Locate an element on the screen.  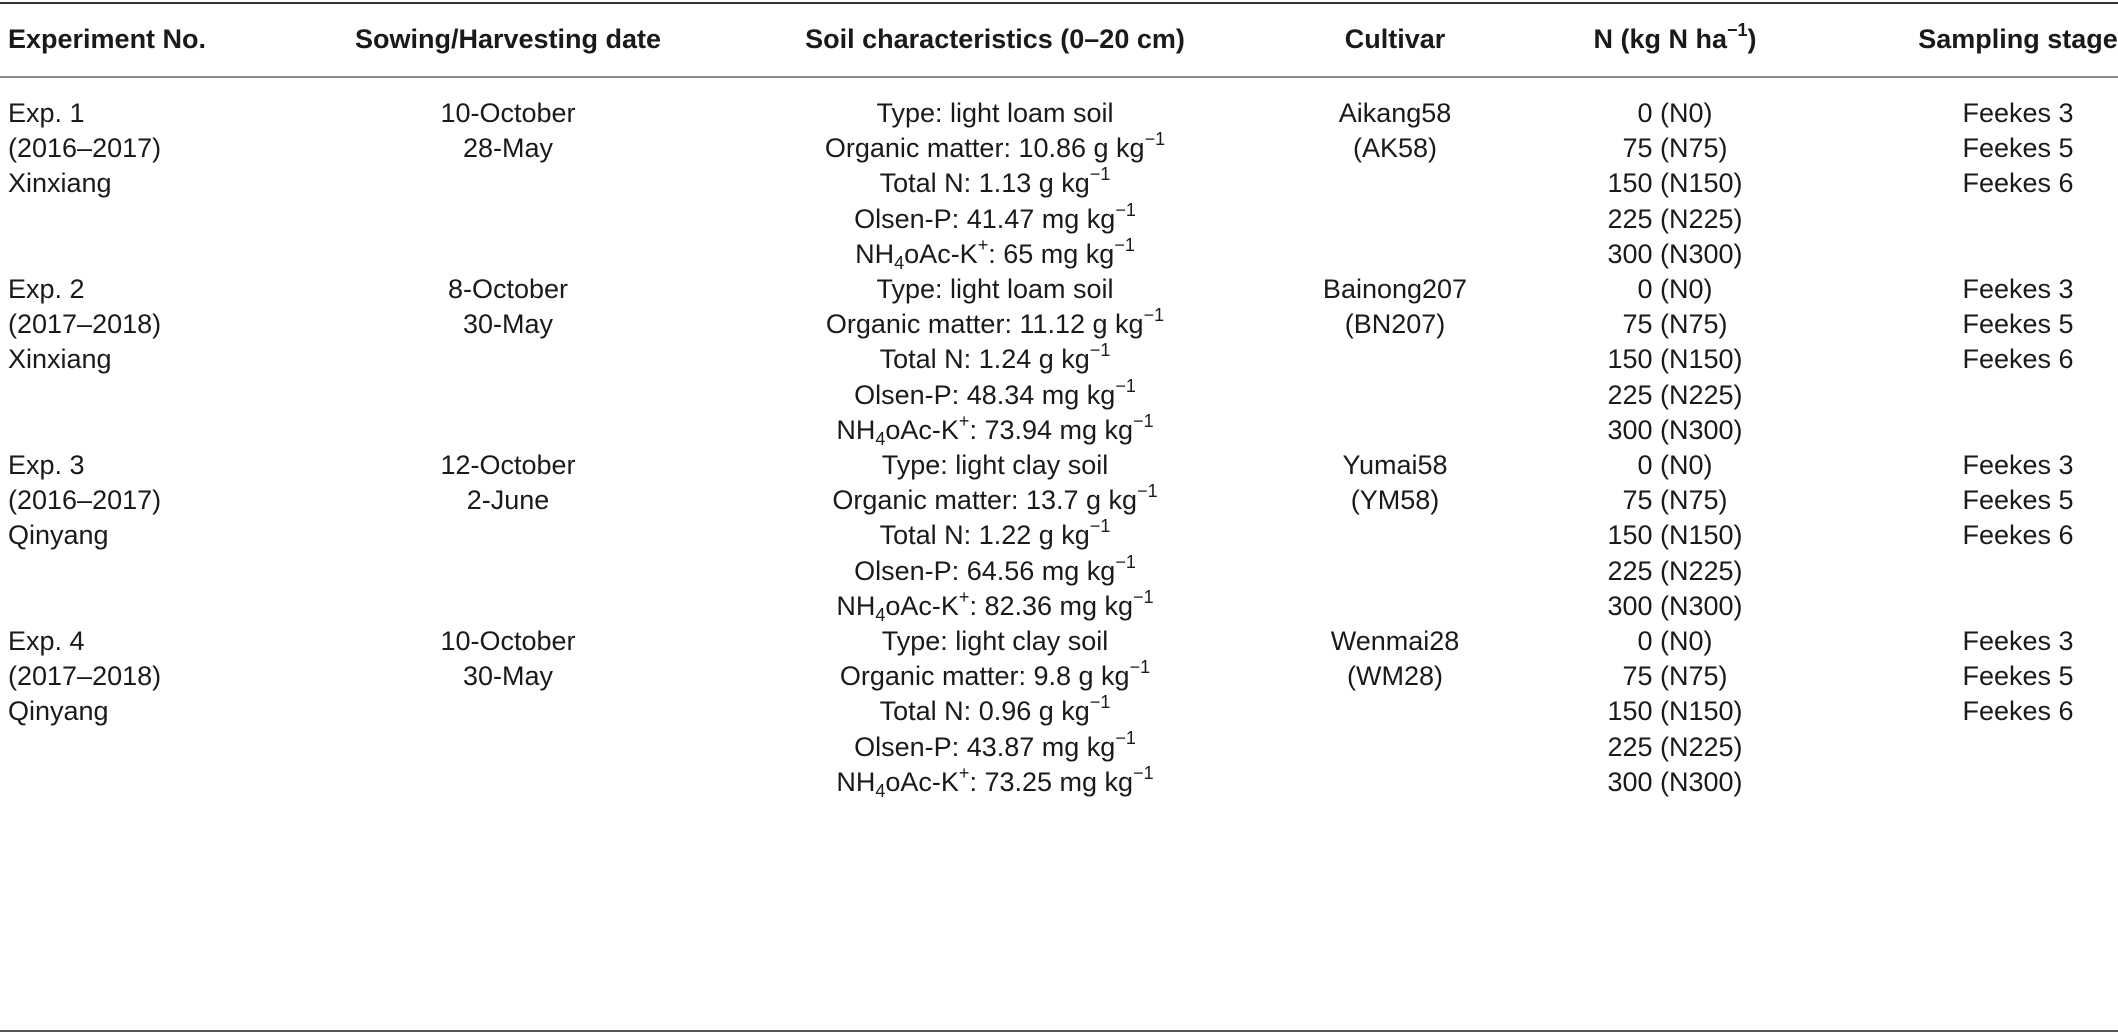
soil-value: 73.94 mg is located at coordinates (1041, 429).